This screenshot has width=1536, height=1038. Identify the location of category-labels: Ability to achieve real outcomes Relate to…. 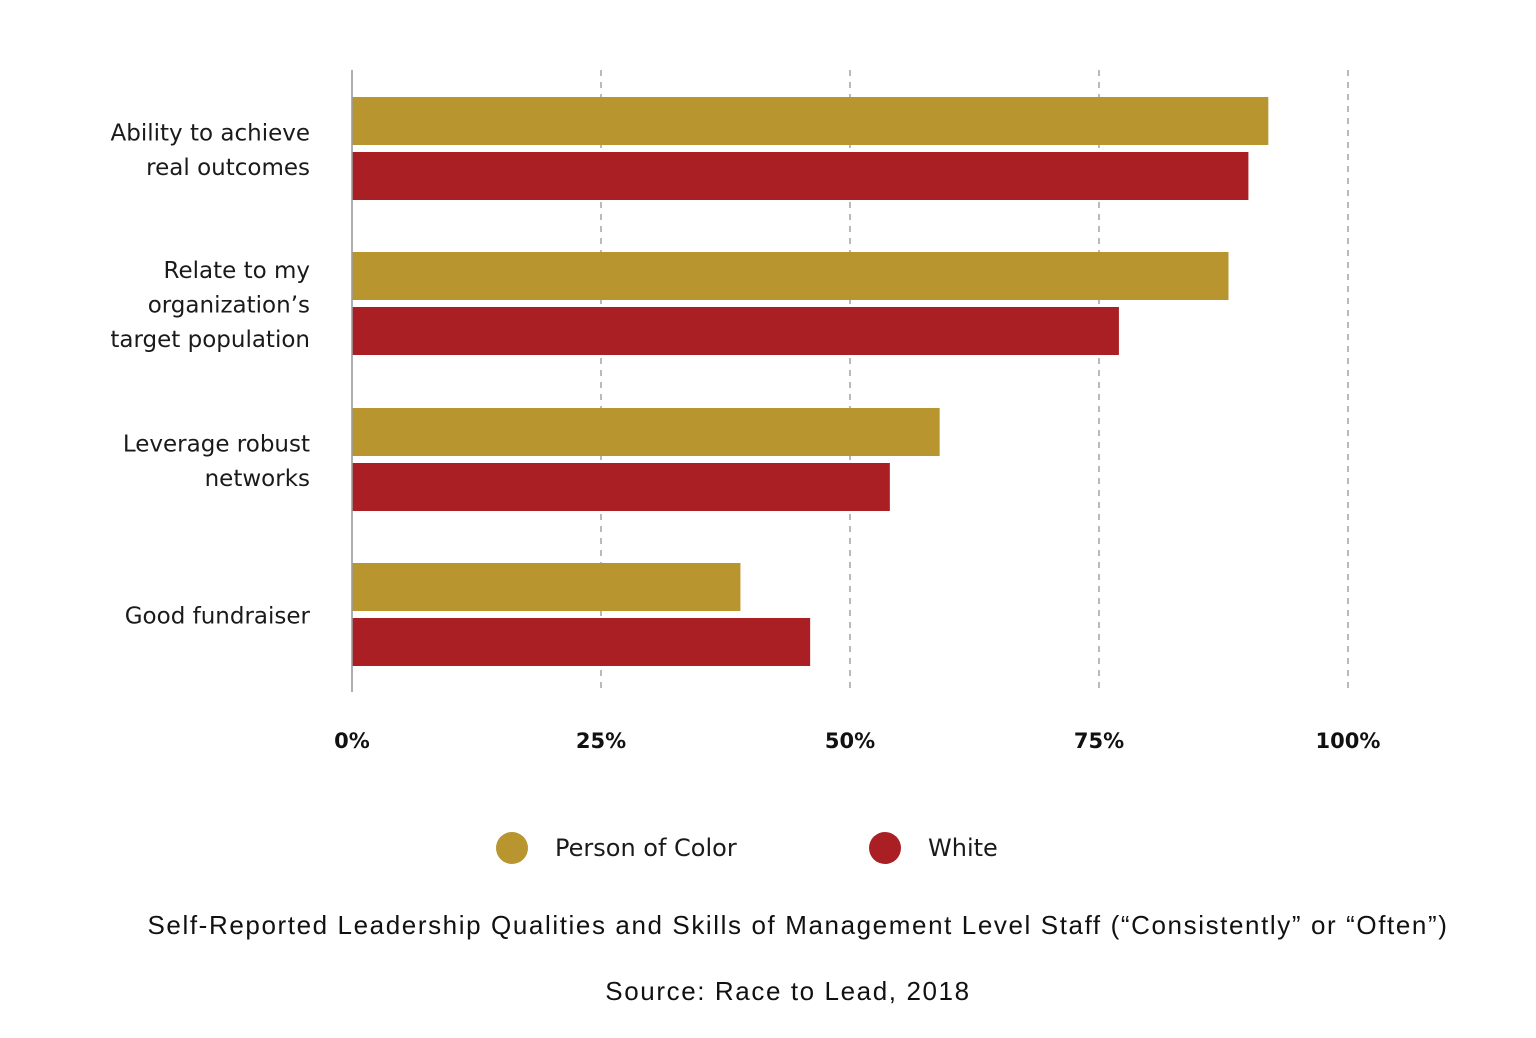
(210, 374).